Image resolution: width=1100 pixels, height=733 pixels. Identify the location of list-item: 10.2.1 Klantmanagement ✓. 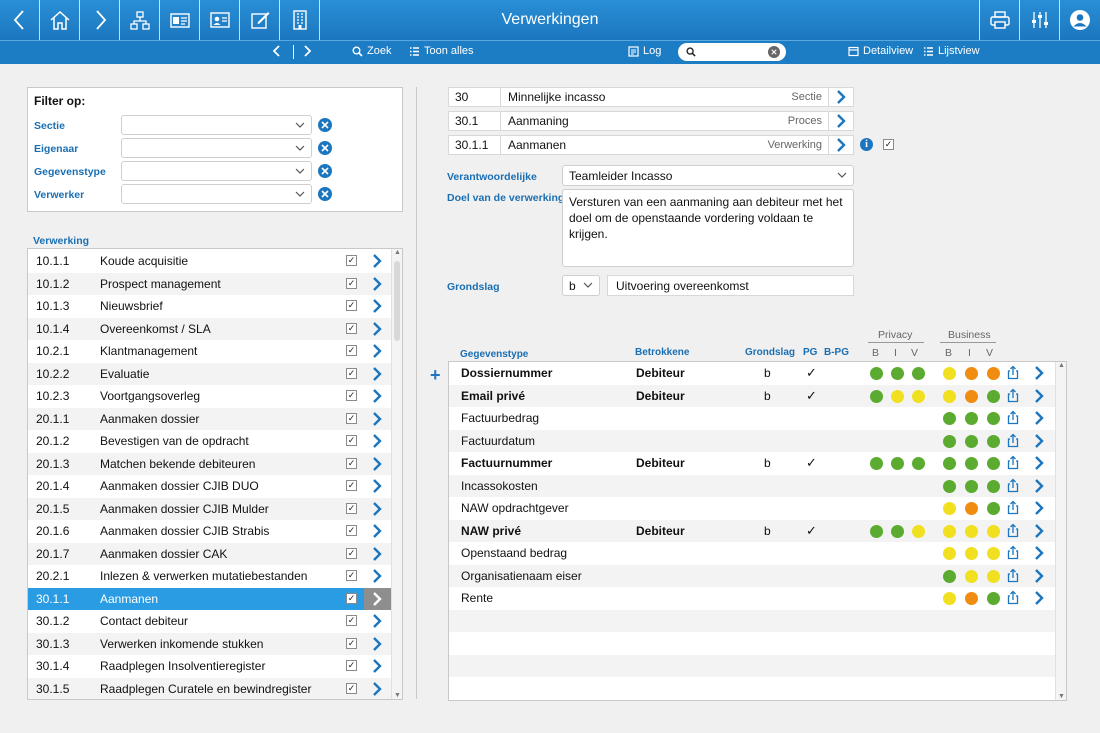
(210, 351).